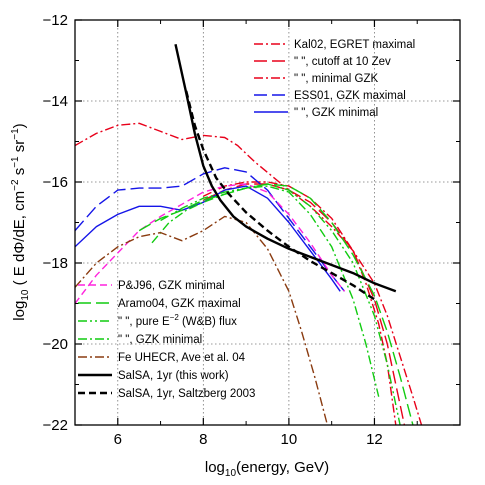  Describe the element at coordinates (19, 240) in the screenshot. I see `y-axis-label-text: ( E dΦ/dE, cm` at that location.